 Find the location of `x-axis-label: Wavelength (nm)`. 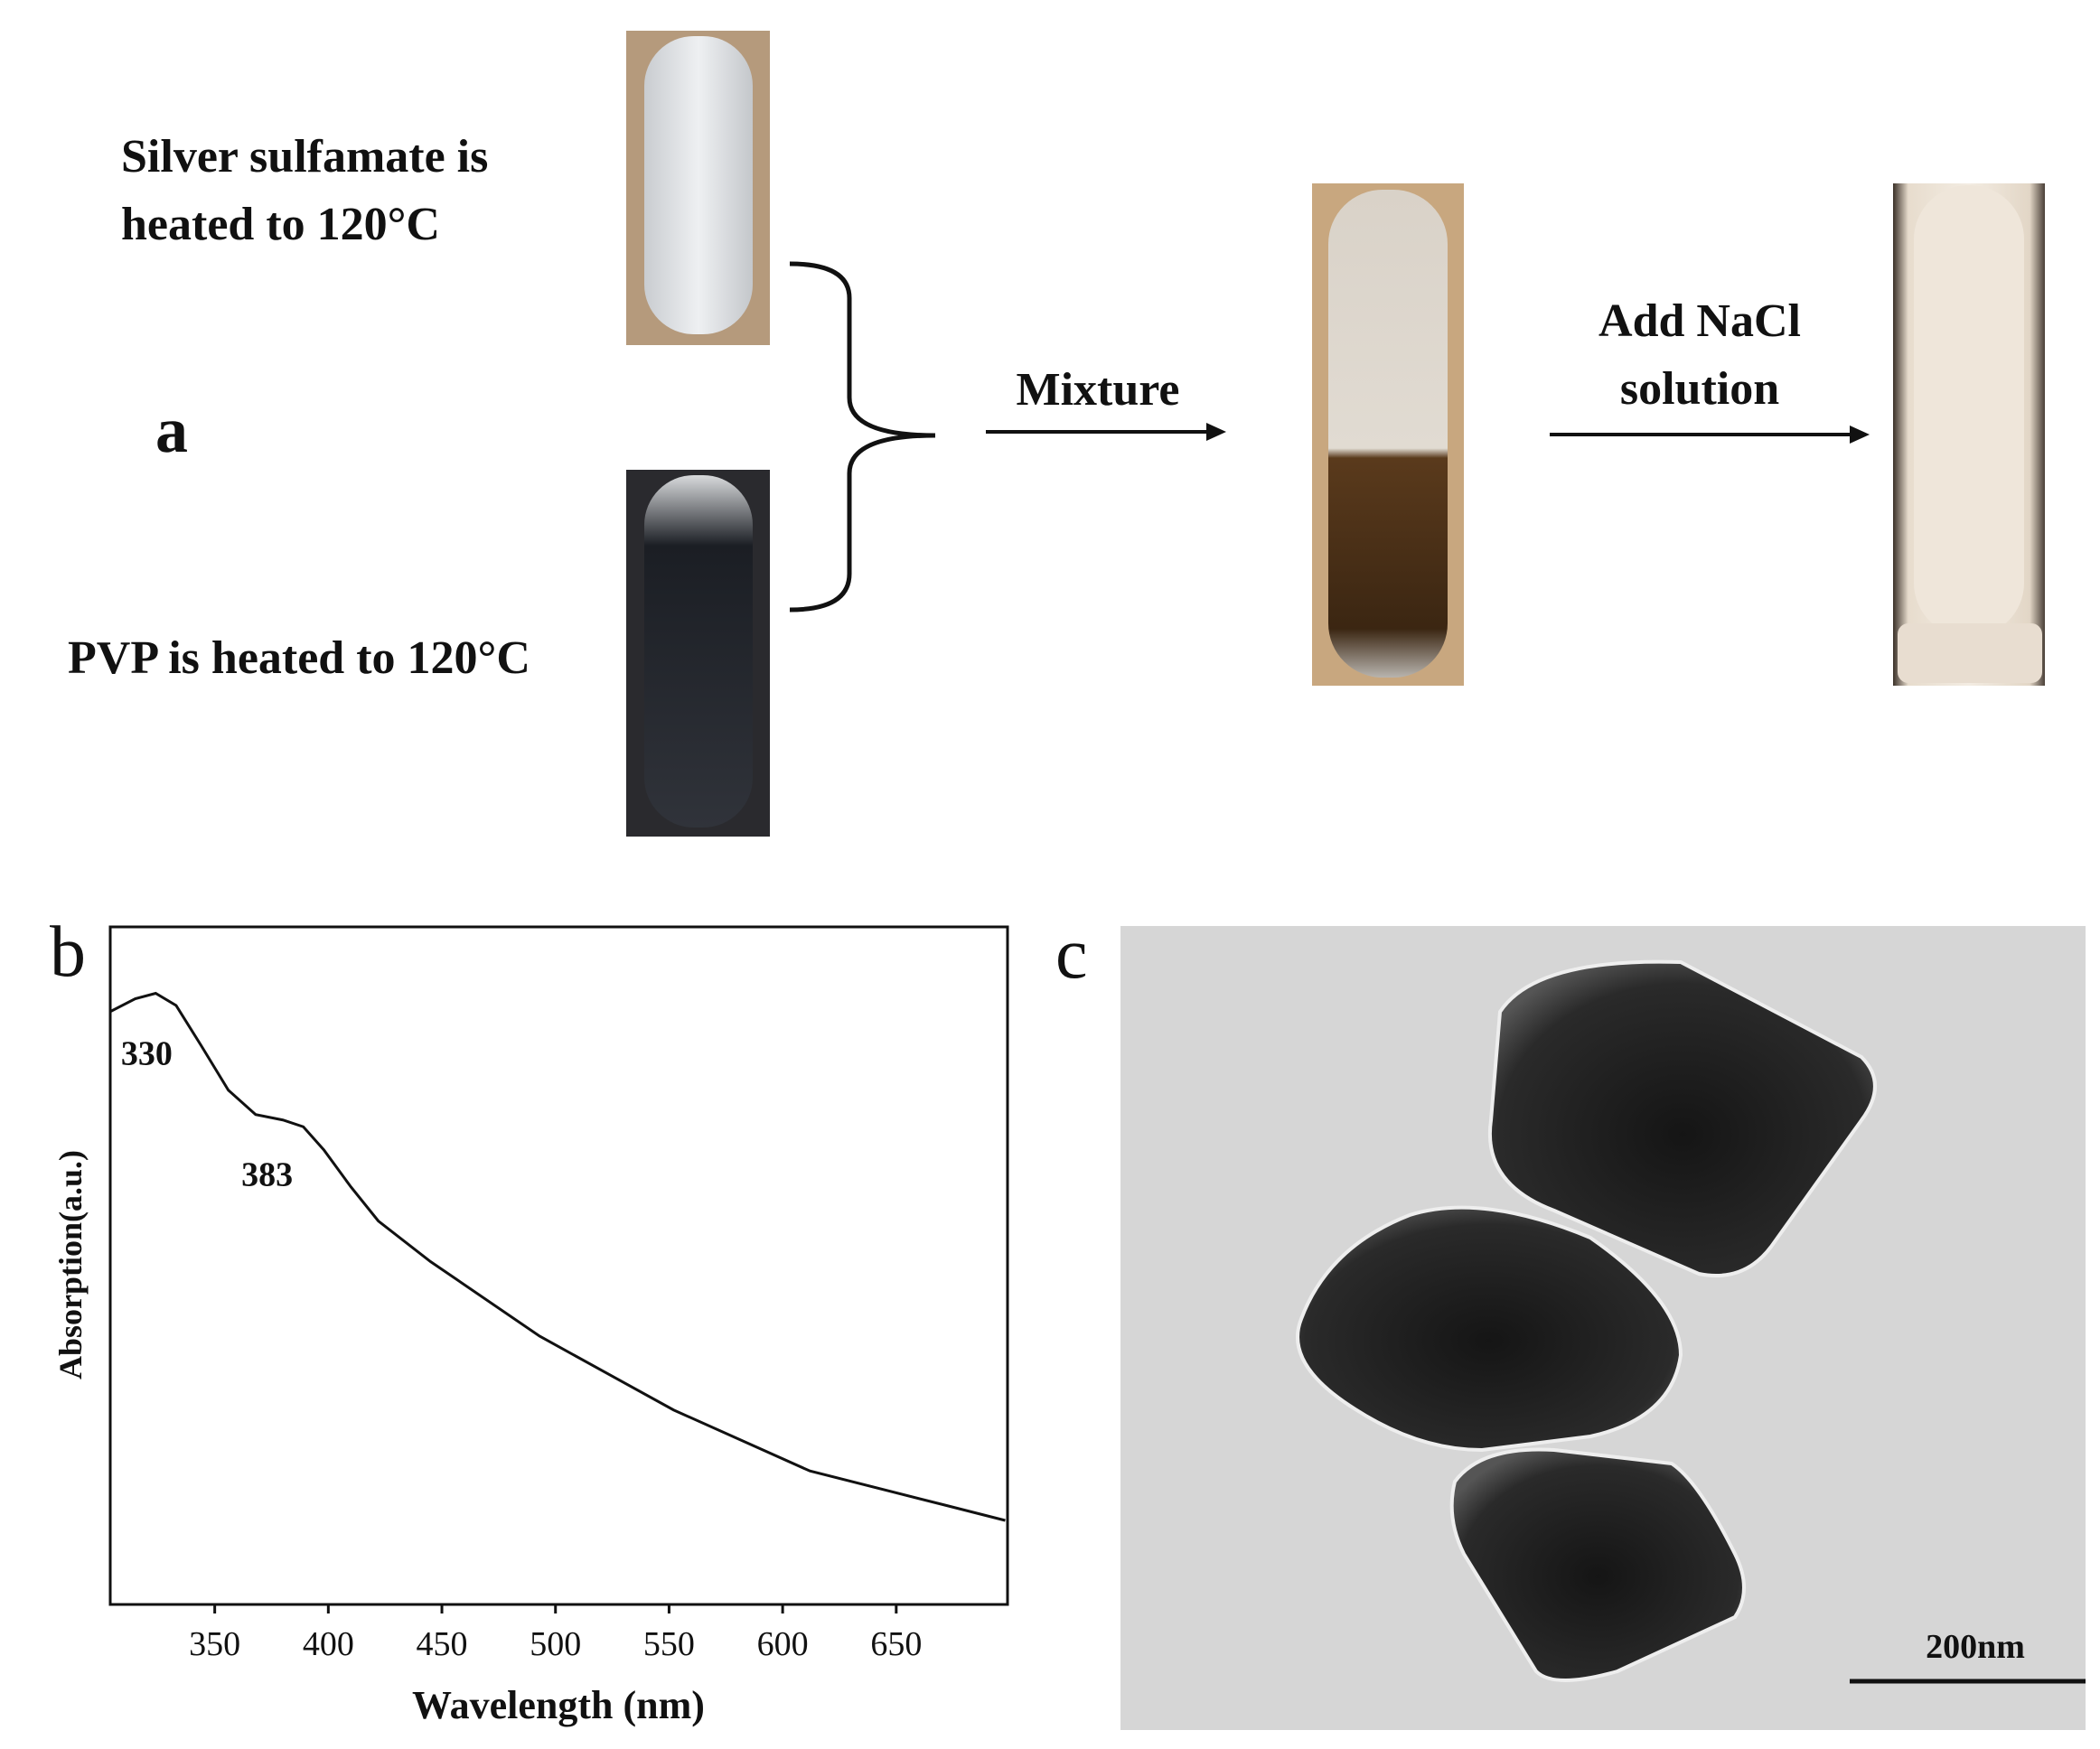

x-axis-label: Wavelength (nm) is located at coordinates (558, 1705).